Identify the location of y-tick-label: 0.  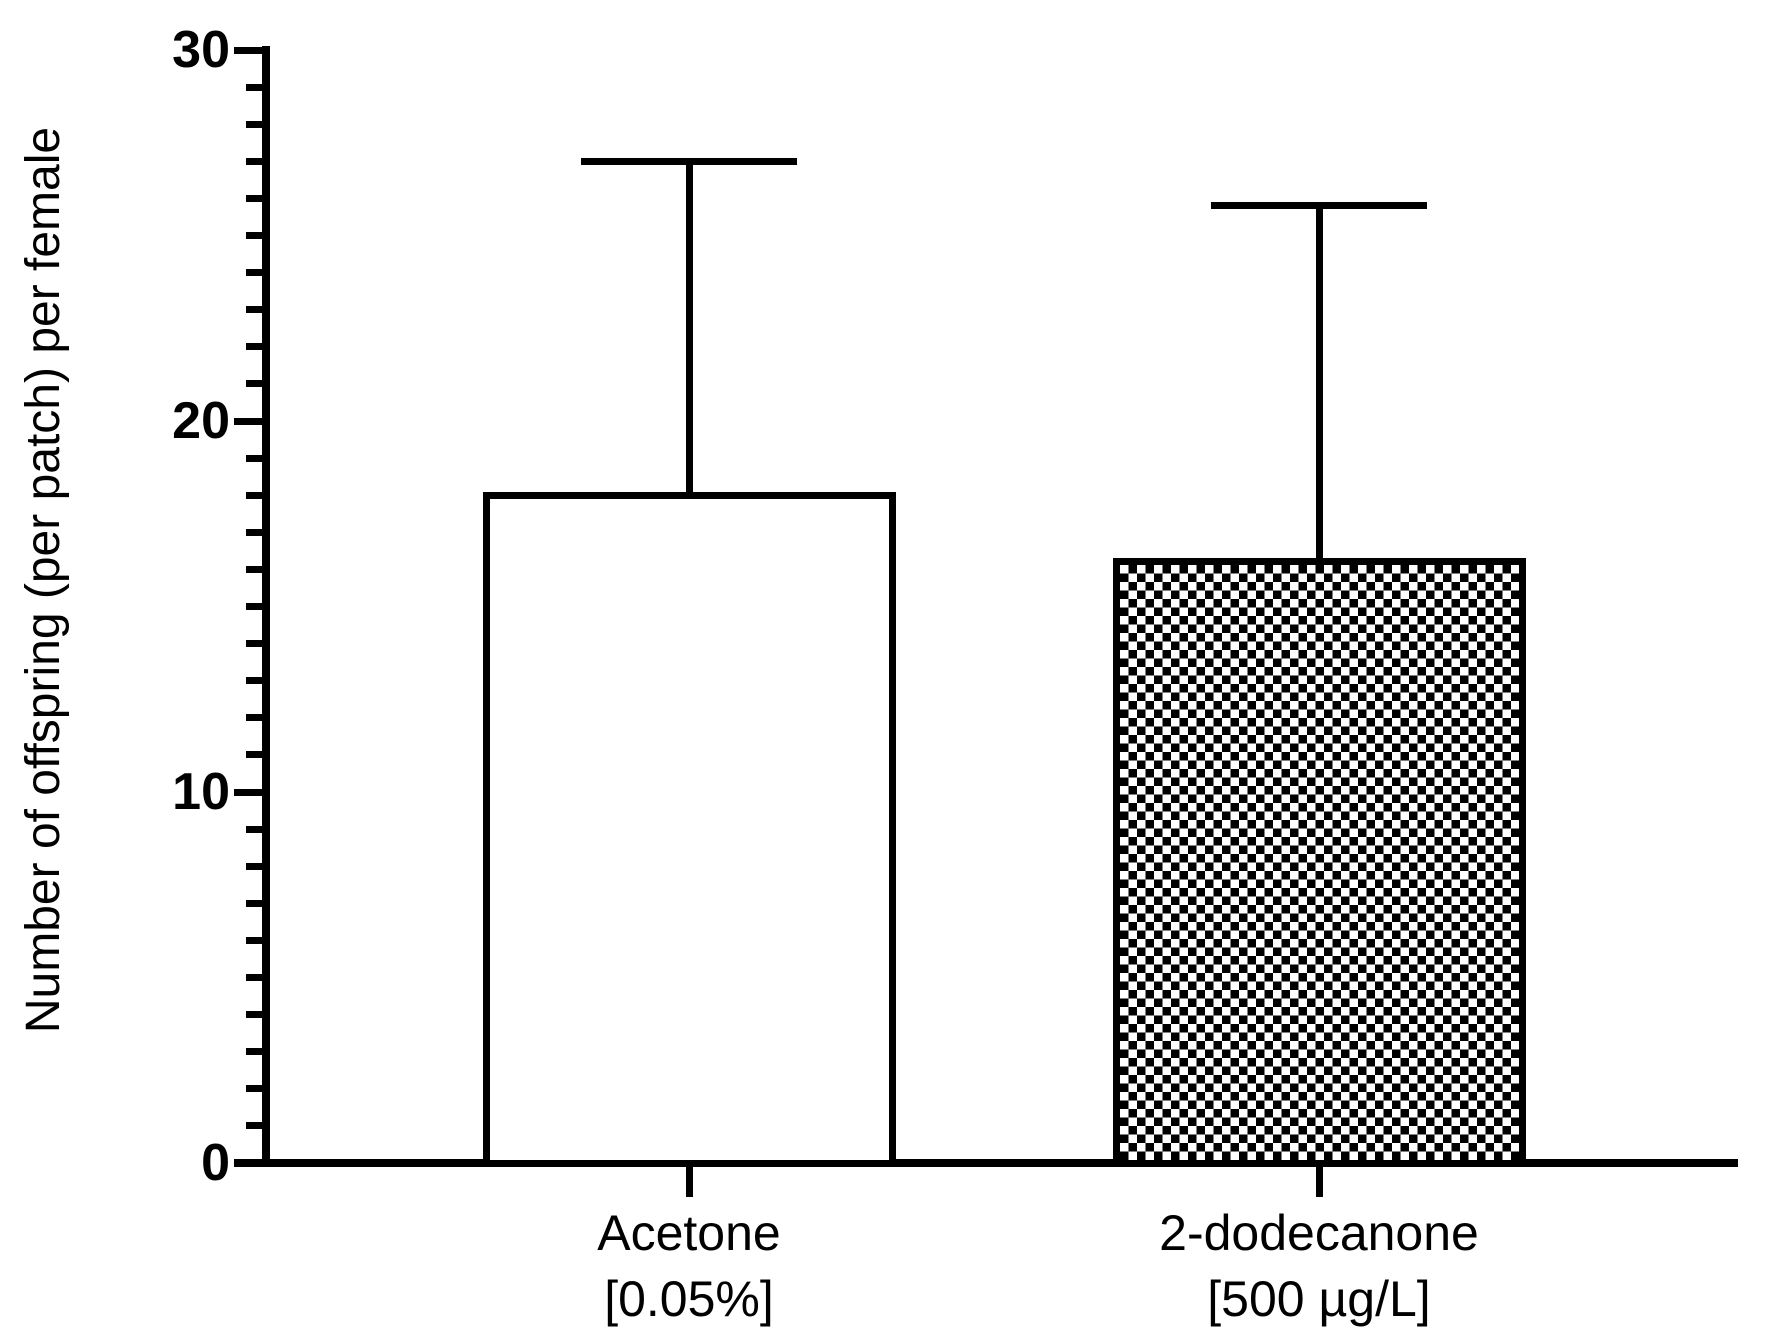
(215, 1163).